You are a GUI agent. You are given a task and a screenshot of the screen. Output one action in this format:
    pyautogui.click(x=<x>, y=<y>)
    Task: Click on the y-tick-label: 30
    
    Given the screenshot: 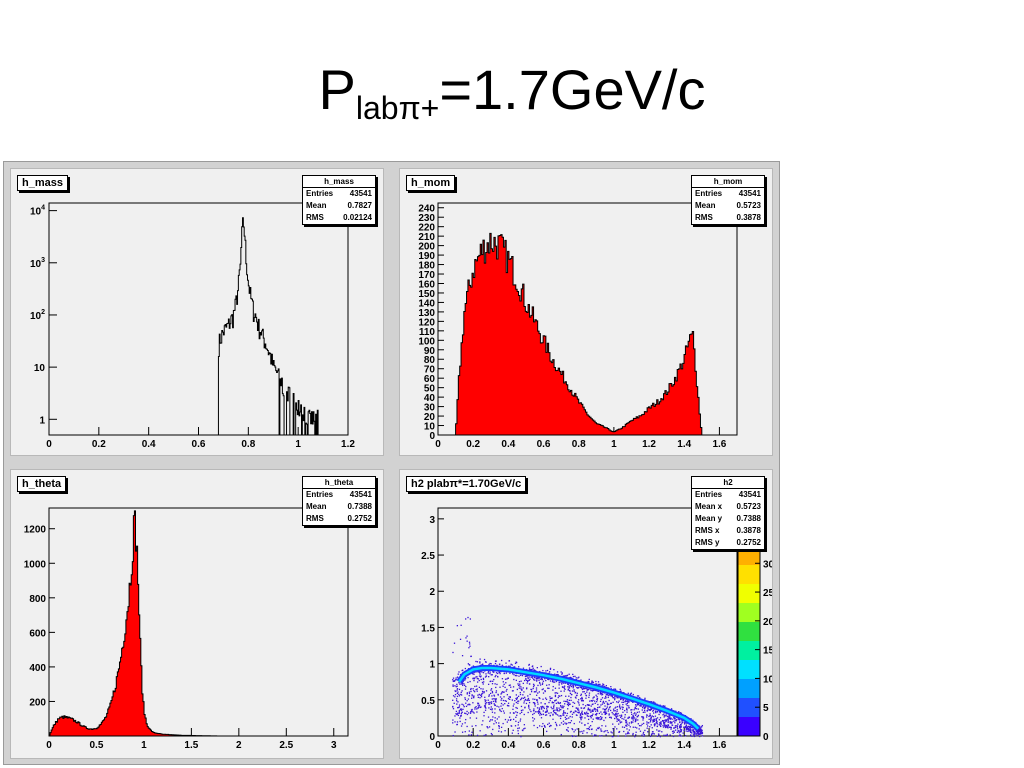 What is the action you would take?
    pyautogui.click(x=430, y=408)
    